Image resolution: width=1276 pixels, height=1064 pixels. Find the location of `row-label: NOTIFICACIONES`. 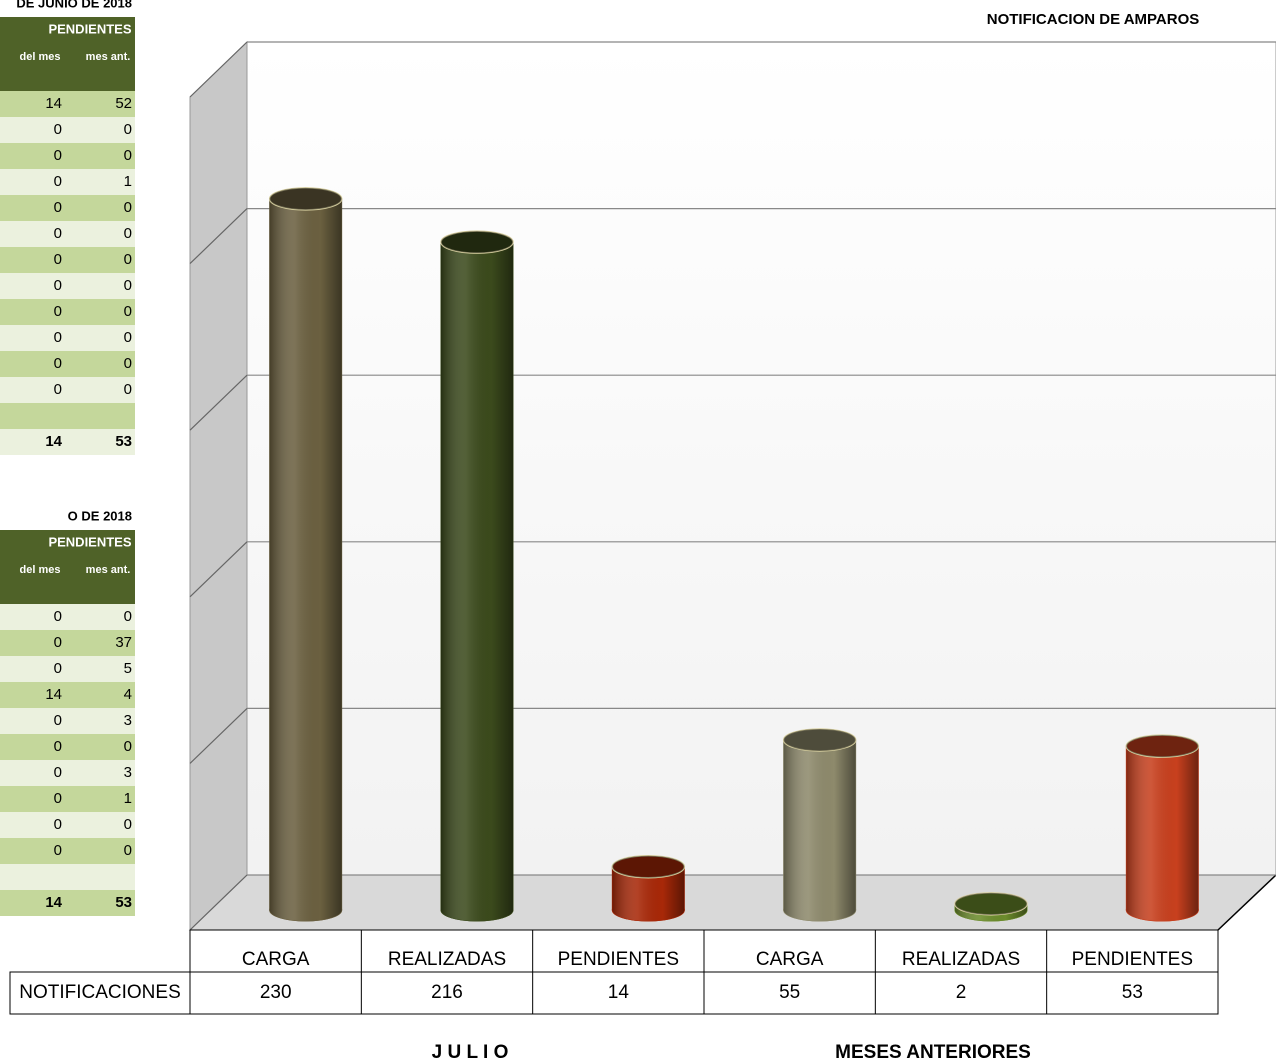

row-label: NOTIFICACIONES is located at coordinates (100, 992).